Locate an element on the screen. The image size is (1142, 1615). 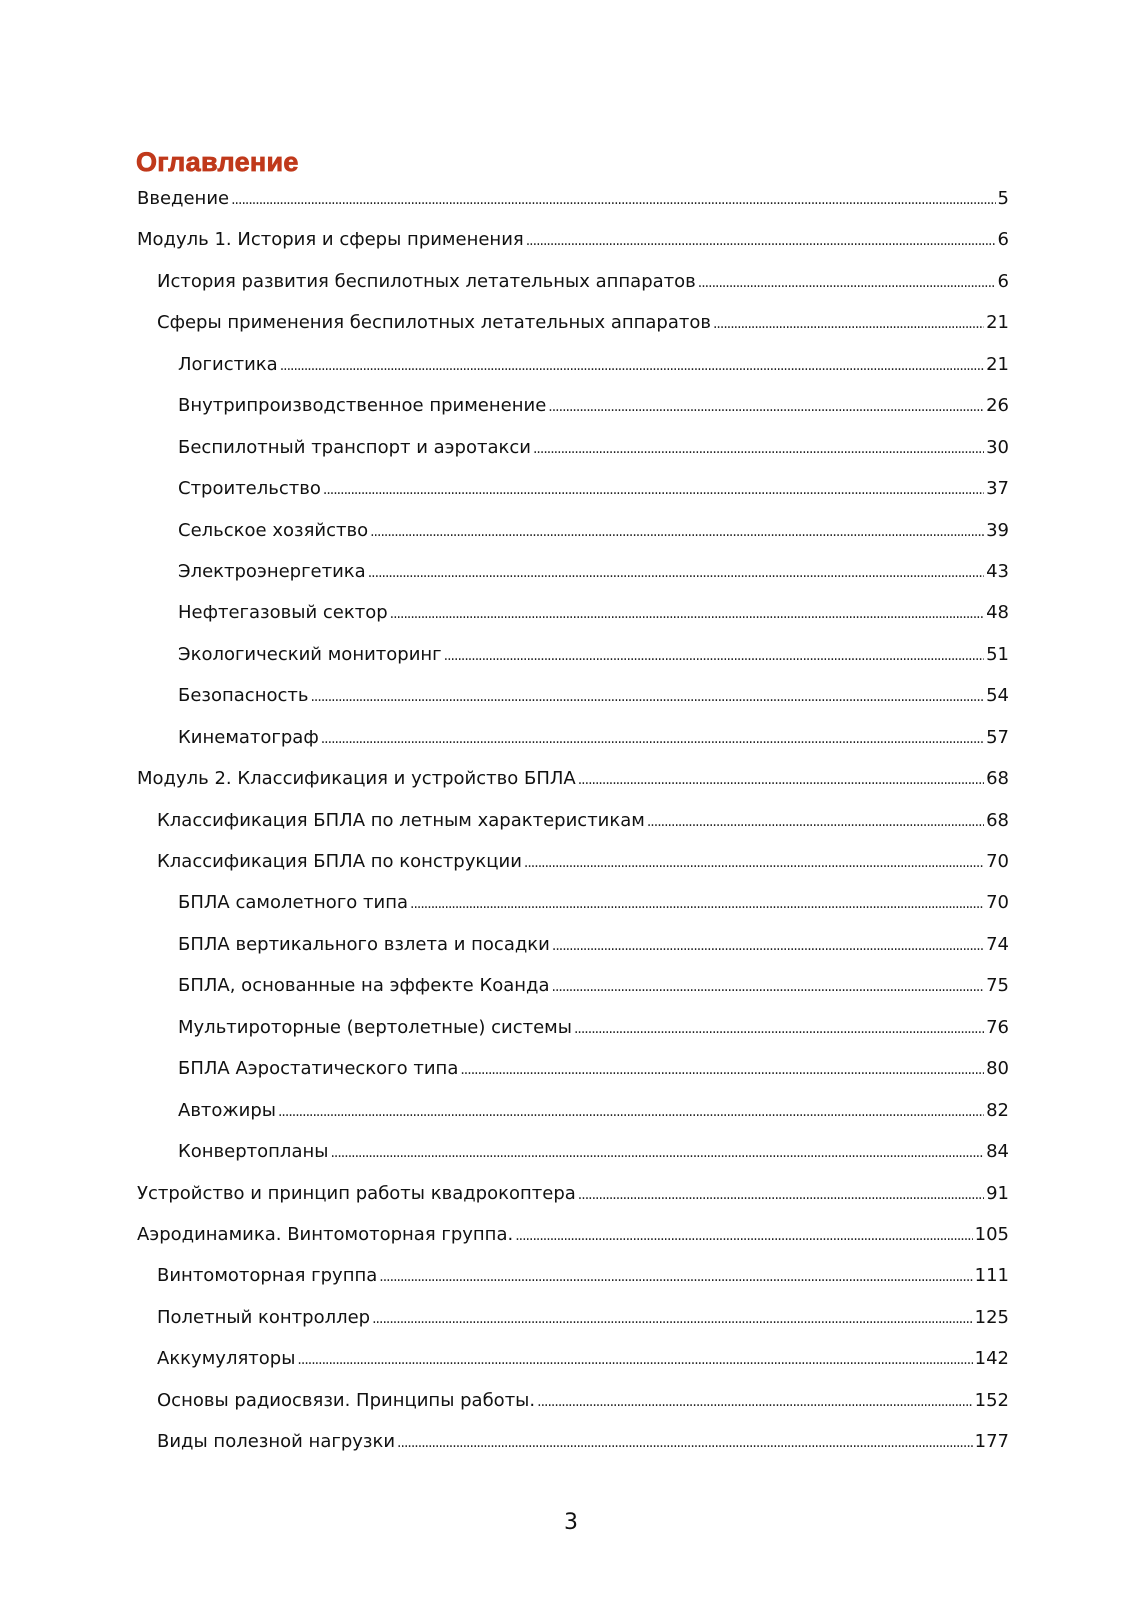
toc-entry: БПЛА самолетного типа 70 is located at coordinates (573, 912).